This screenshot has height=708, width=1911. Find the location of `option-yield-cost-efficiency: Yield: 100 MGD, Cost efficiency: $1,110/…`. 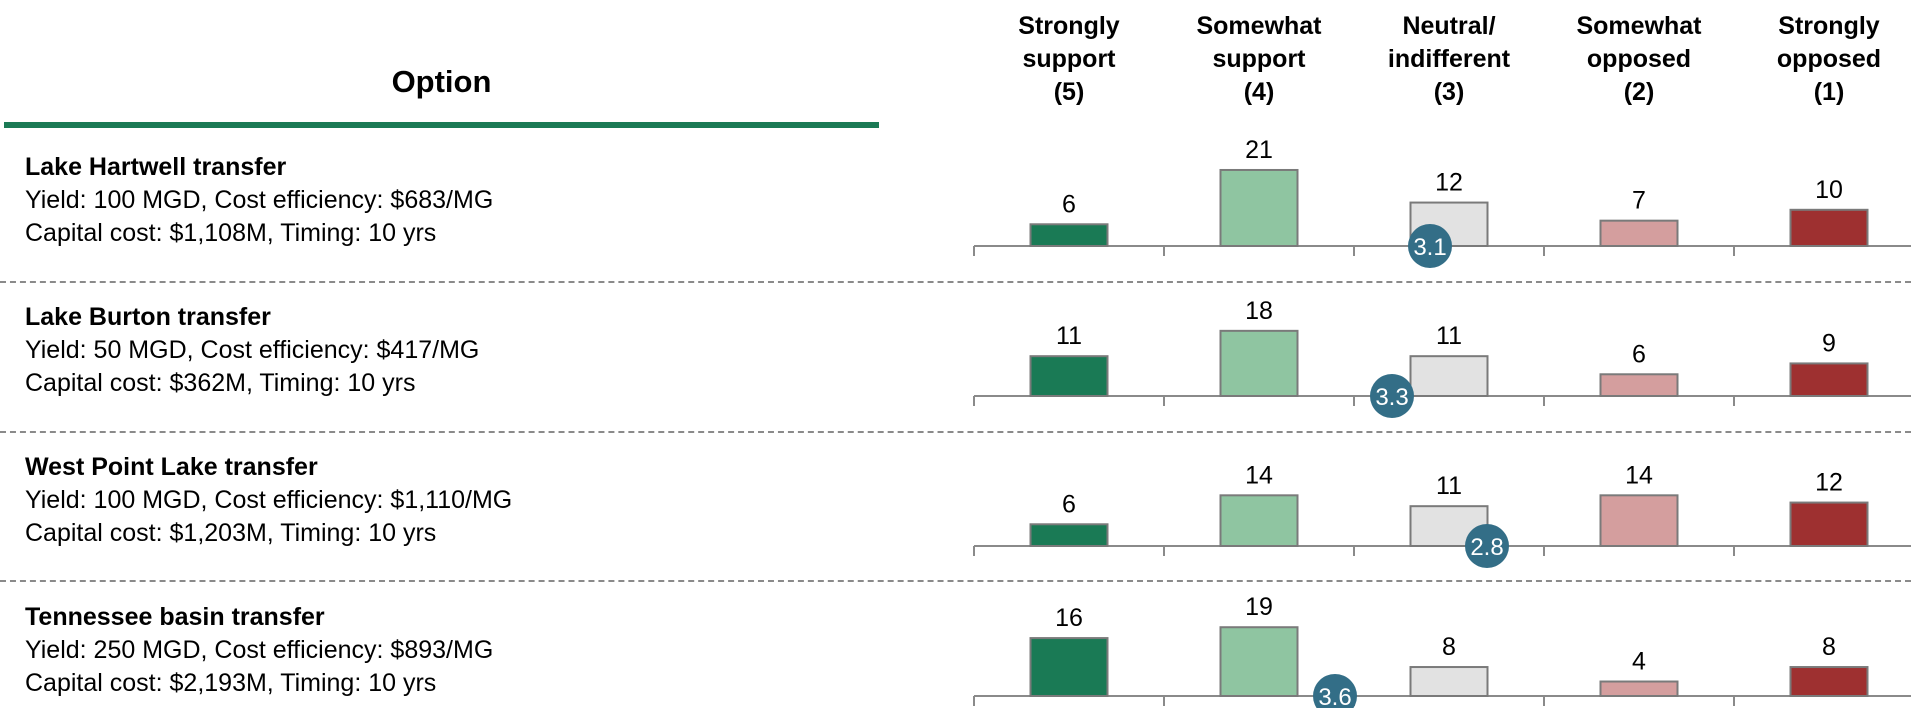

option-yield-cost-efficiency: Yield: 100 MGD, Cost efficiency: $1,110/… is located at coordinates (269, 500).